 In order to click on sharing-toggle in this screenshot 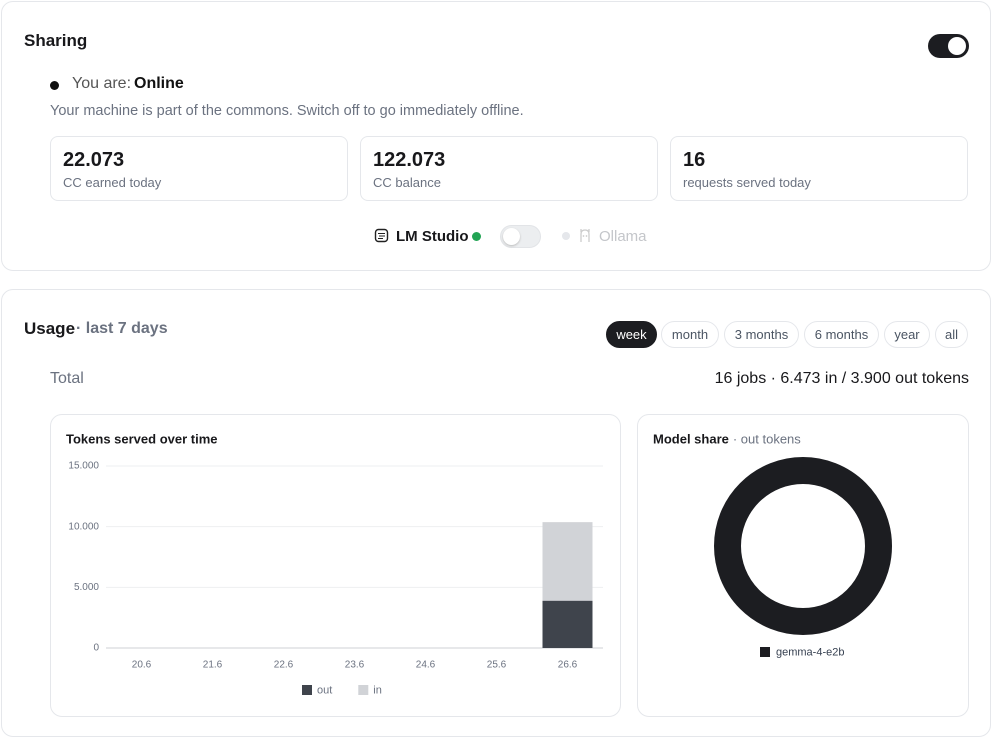, I will do `click(948, 46)`.